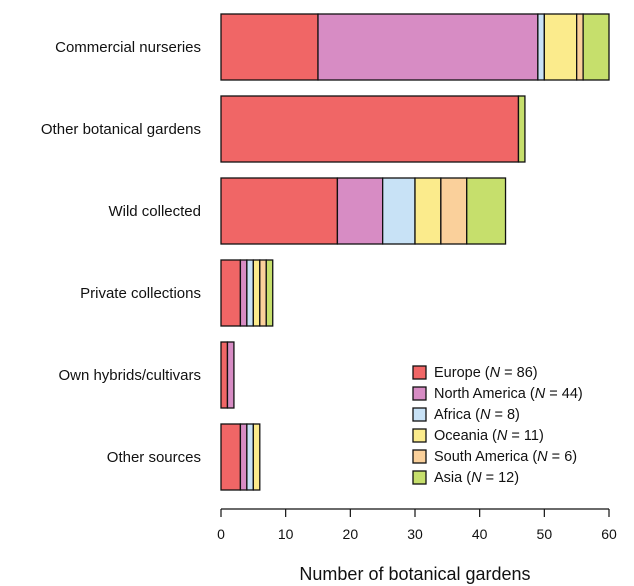  Describe the element at coordinates (129, 375) in the screenshot. I see `category-label: Own hybrids/cultivars` at that location.